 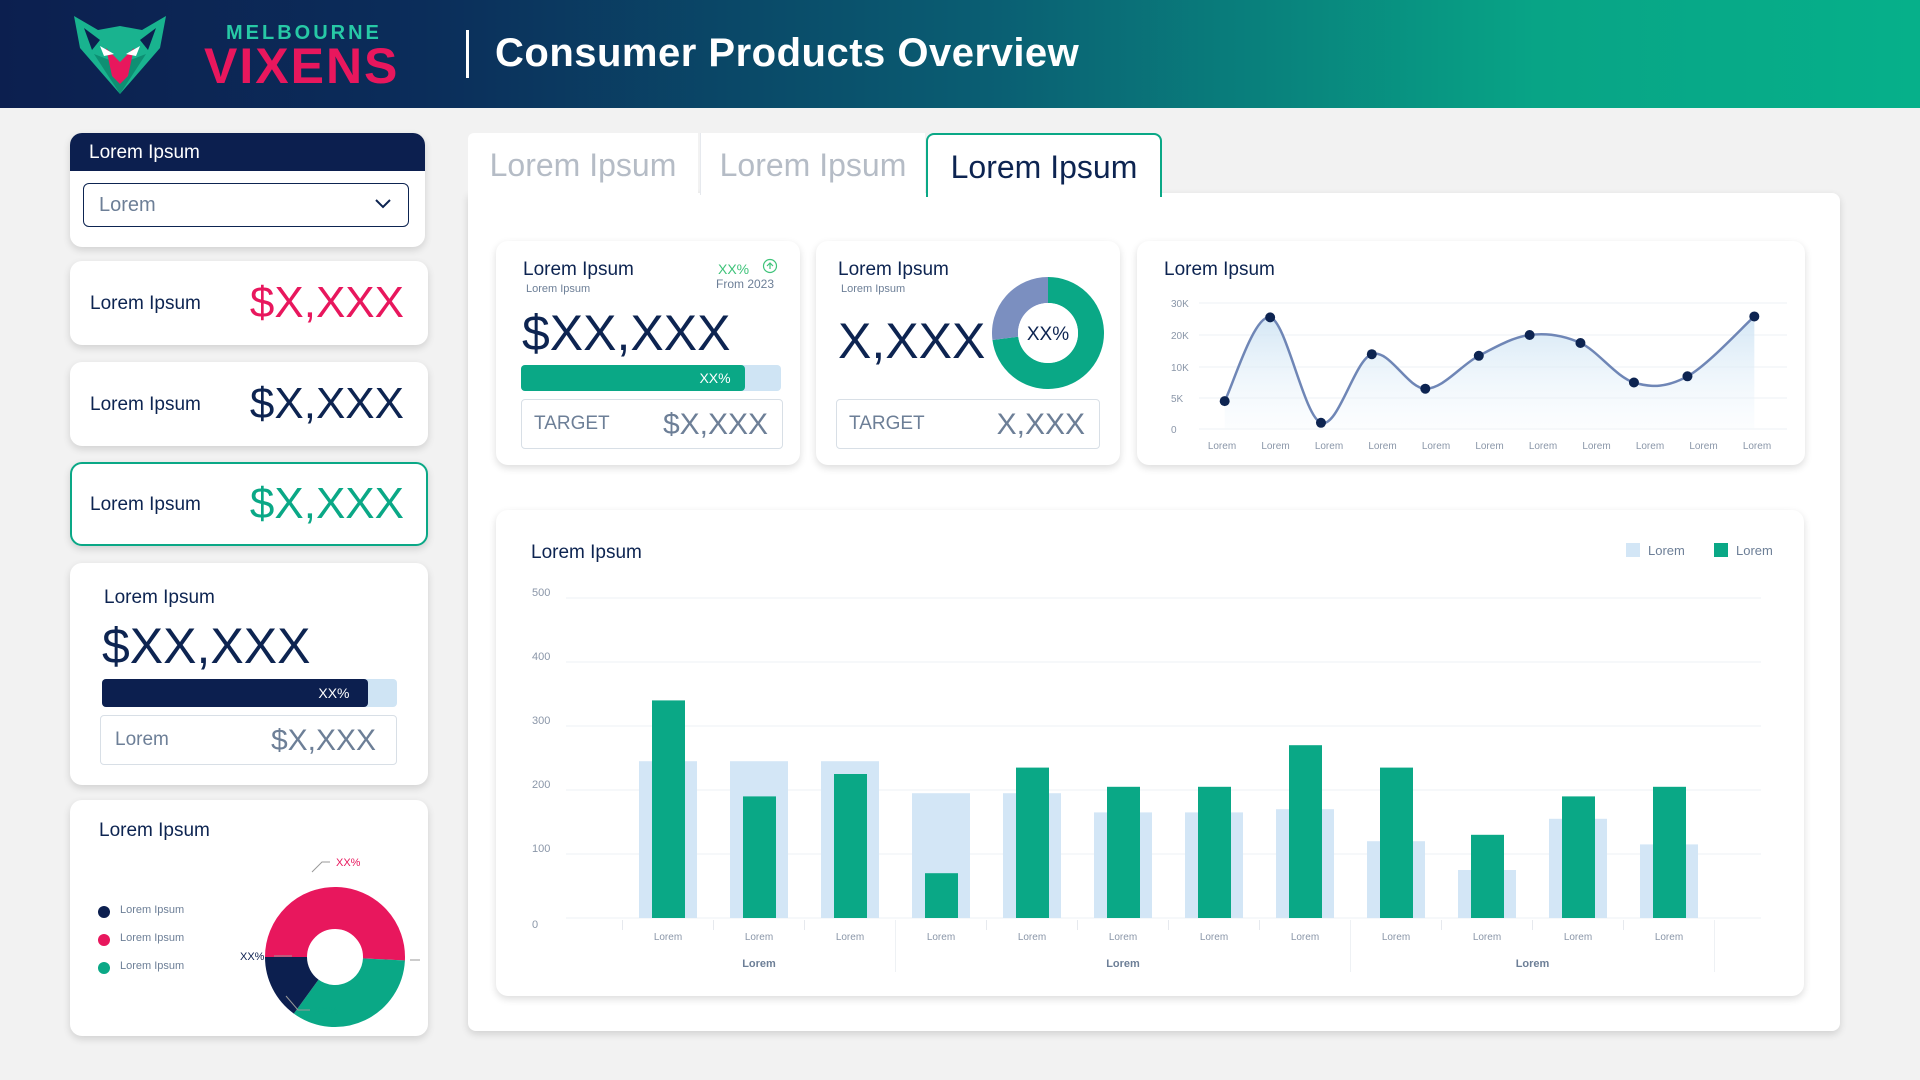 I want to click on target-box: TARGET $X,XXX, so click(x=652, y=424).